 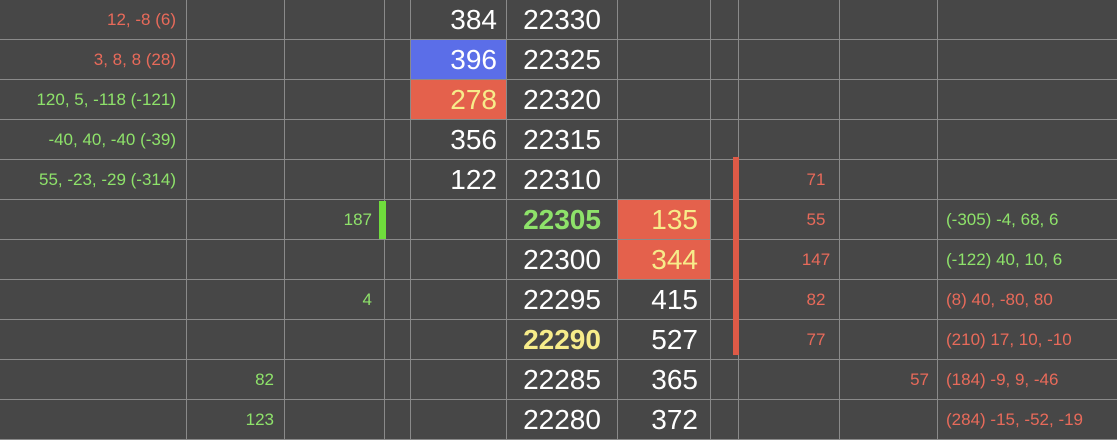 What do you see at coordinates (562, 419) in the screenshot?
I see `price-level: 22280` at bounding box center [562, 419].